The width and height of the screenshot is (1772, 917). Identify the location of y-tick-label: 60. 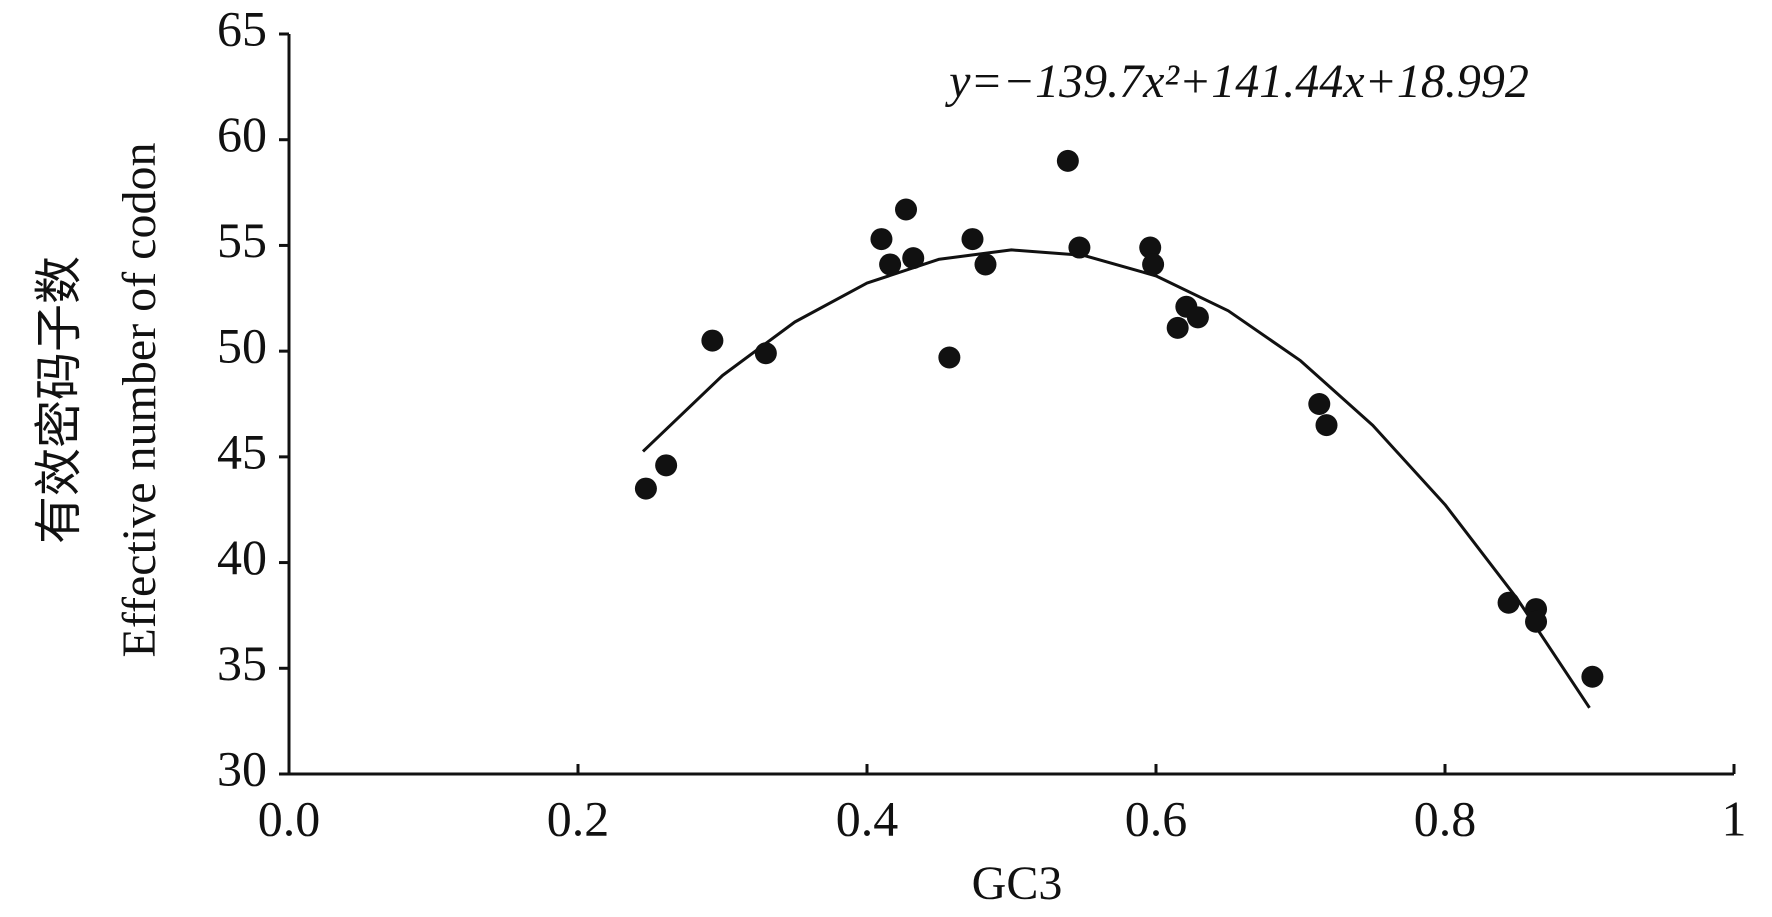
(242, 134).